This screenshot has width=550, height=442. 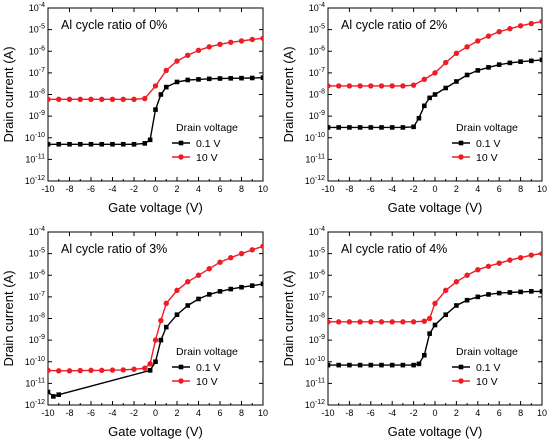 I want to click on legend-label: 0.1 V, so click(x=208, y=368).